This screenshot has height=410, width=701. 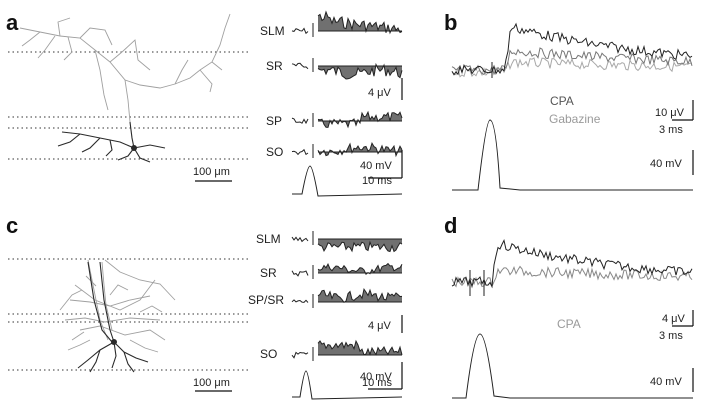 I want to click on panel-letter-d: d, so click(x=450, y=225).